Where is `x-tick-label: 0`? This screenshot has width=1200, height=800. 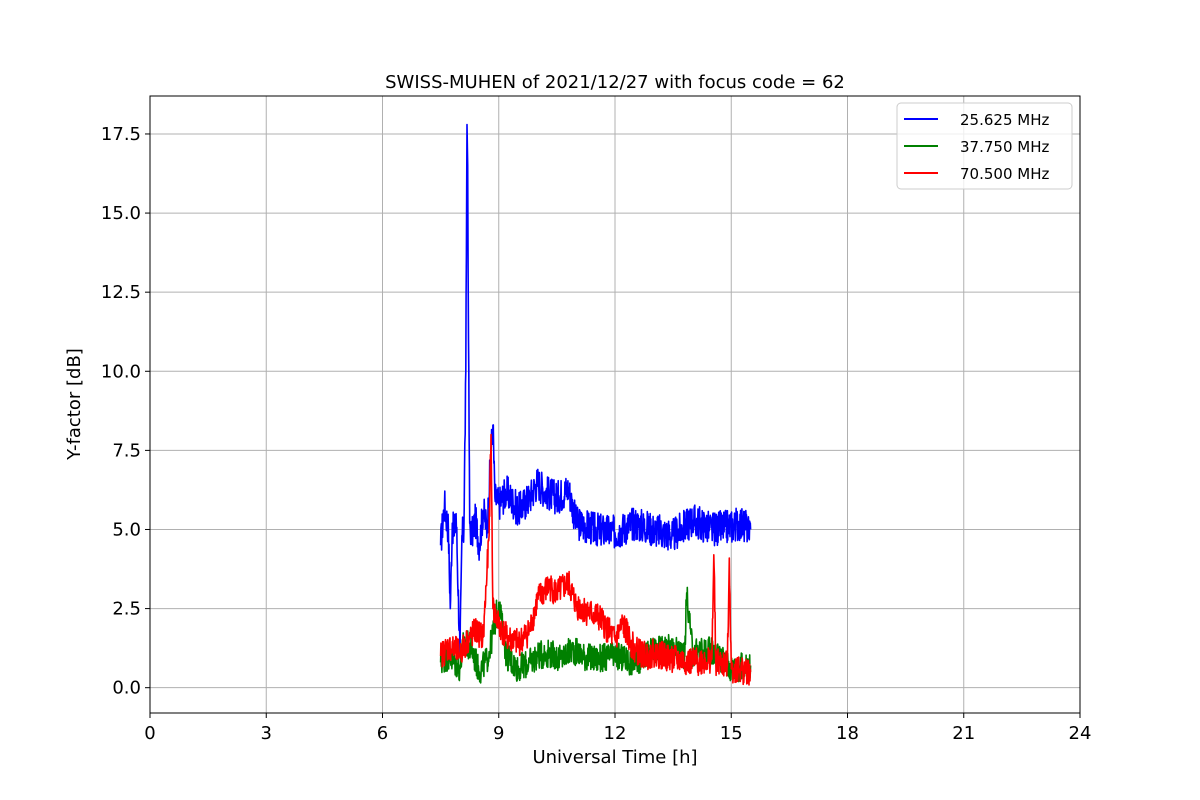
x-tick-label: 0 is located at coordinates (149, 733).